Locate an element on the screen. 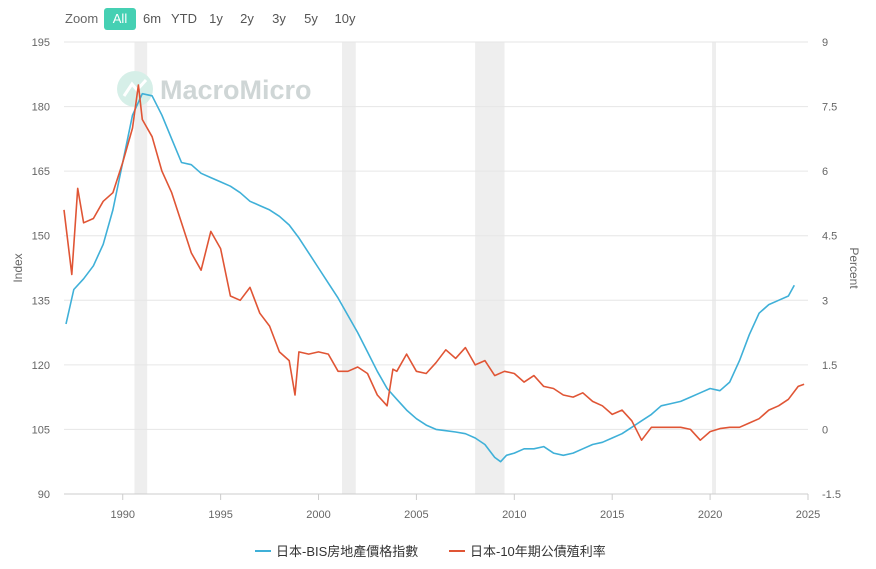 The height and width of the screenshot is (569, 876). y-left-tick-180: 180 is located at coordinates (41, 108).